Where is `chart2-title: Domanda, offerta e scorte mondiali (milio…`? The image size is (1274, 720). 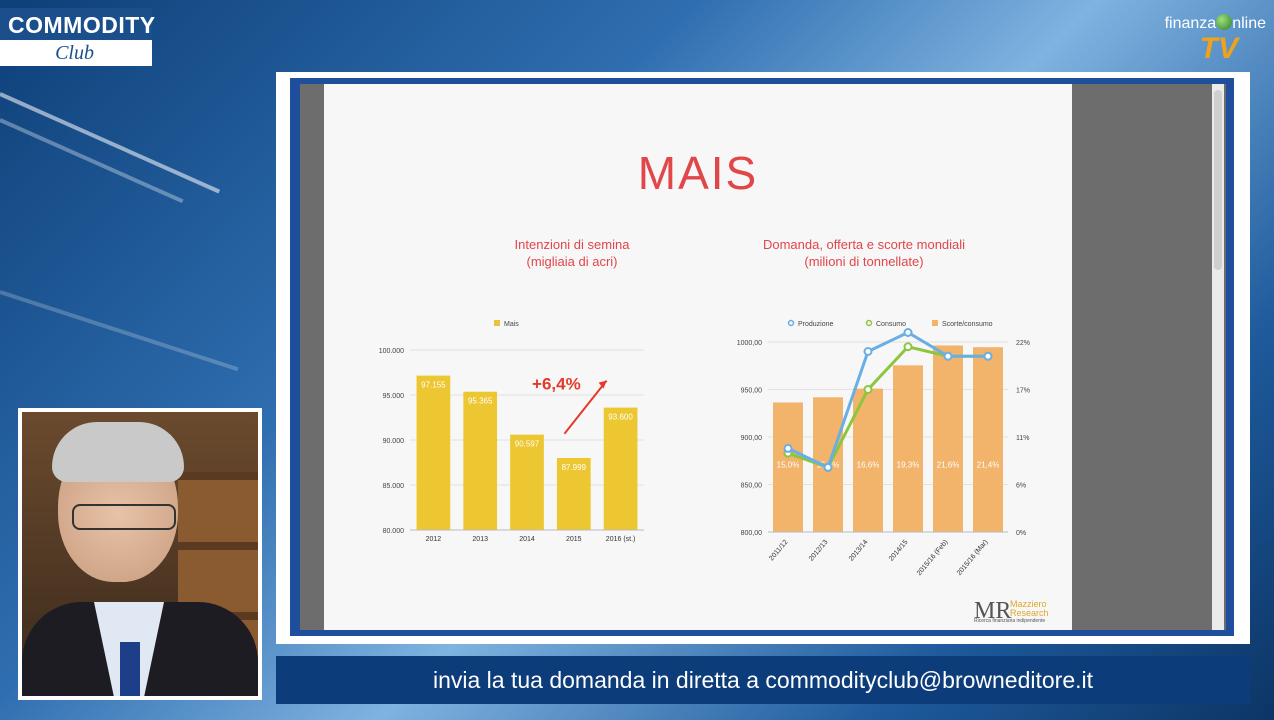 chart2-title: Domanda, offerta e scorte mondiali (milio… is located at coordinates (864, 253).